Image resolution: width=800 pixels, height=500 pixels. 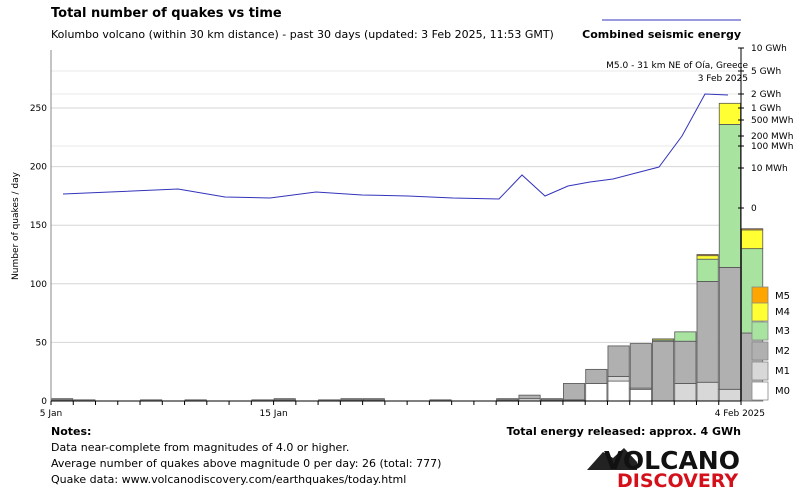 What do you see at coordinates (351, 399) in the screenshot?
I see `bar-day13-M2` at bounding box center [351, 399].